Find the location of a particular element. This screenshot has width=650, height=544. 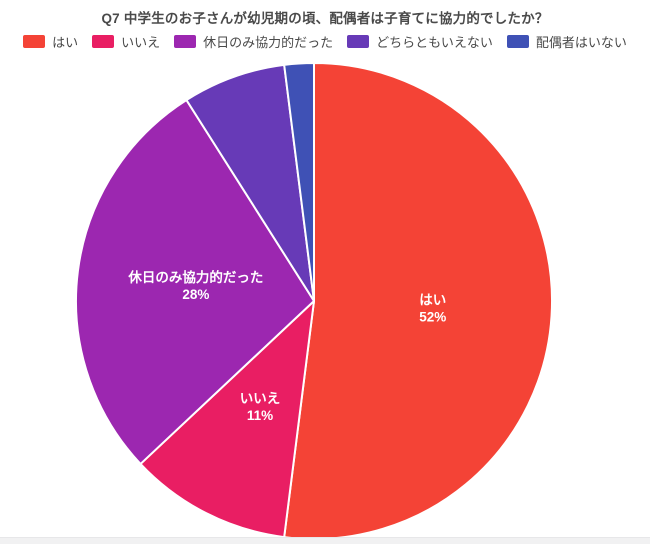

chart-title: Q7 中学生のお子さんが幼児期の頃、配偶者は子育てに協力的でしたか？ is located at coordinates (325, 18).